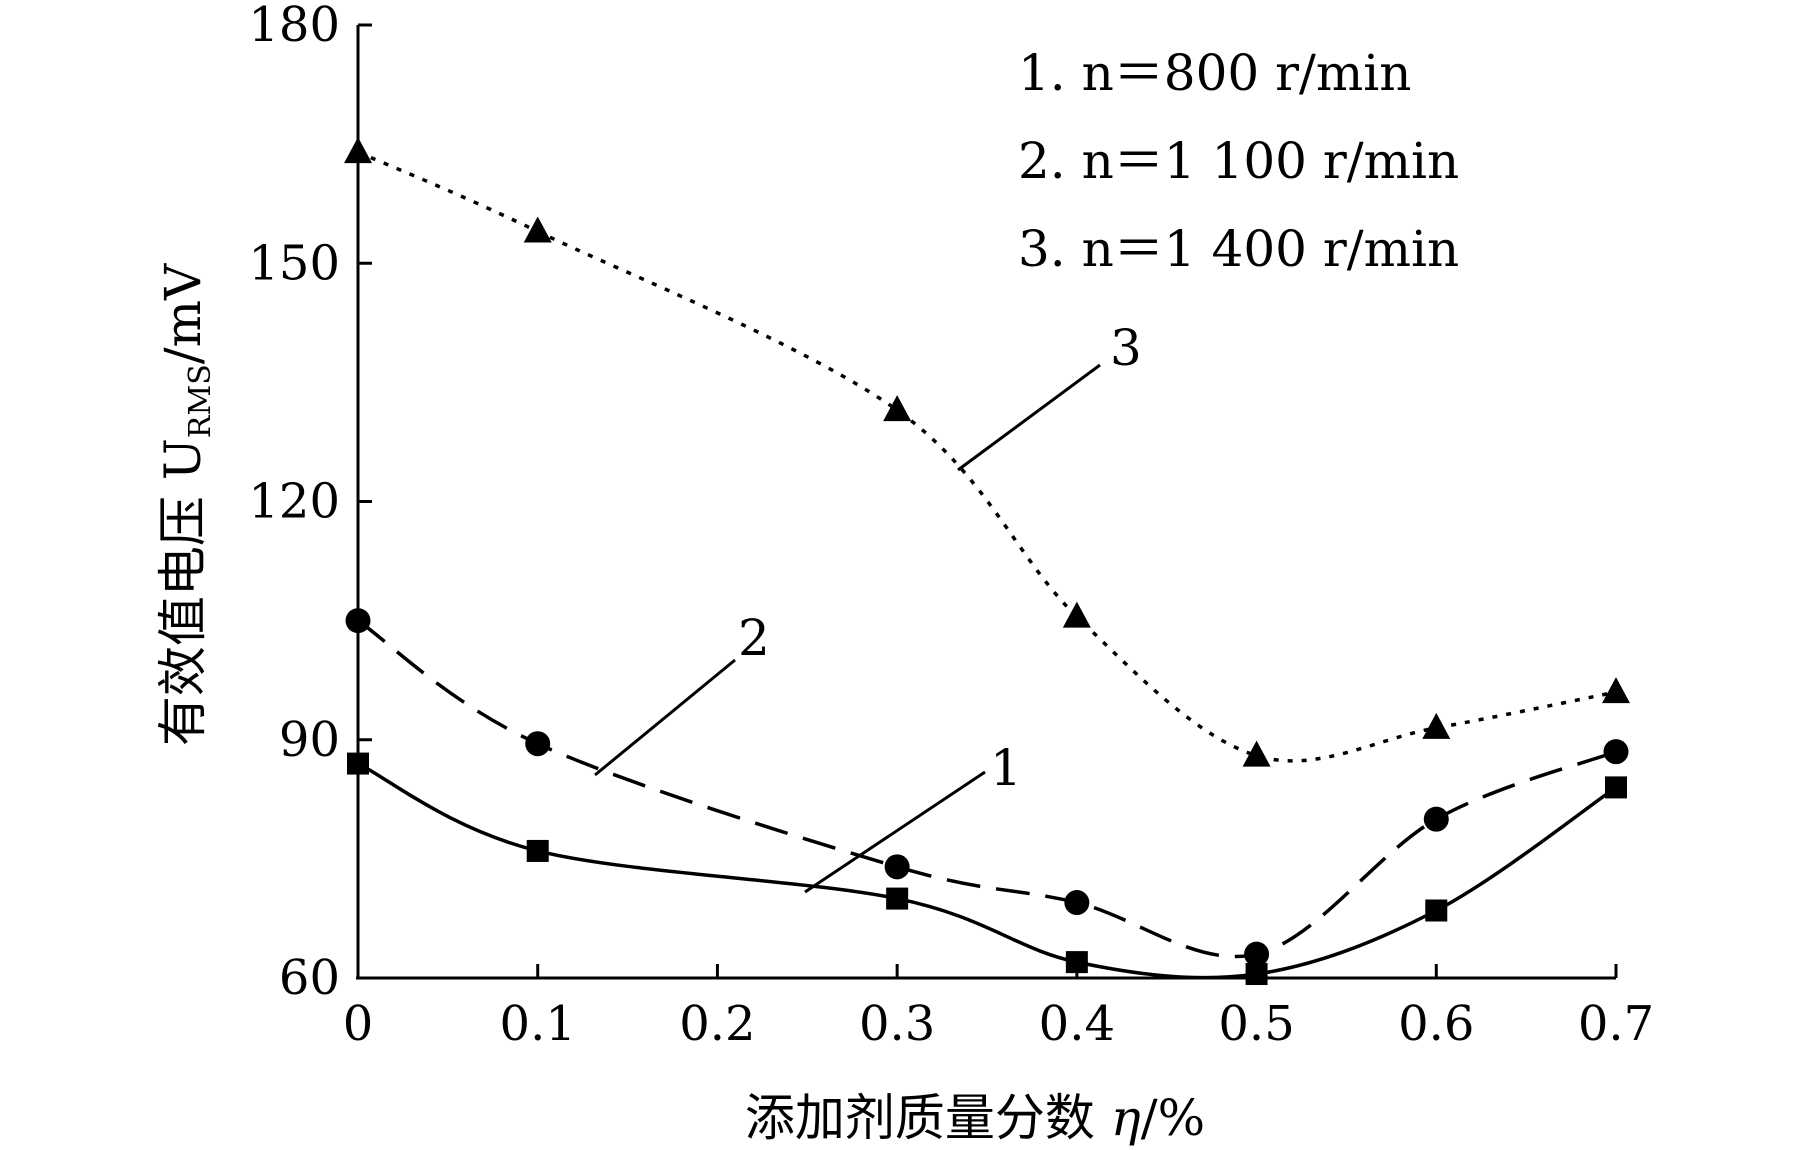 This screenshot has height=1150, width=1819. What do you see at coordinates (1006, 768) in the screenshot?
I see `callout-label-1: 1` at bounding box center [1006, 768].